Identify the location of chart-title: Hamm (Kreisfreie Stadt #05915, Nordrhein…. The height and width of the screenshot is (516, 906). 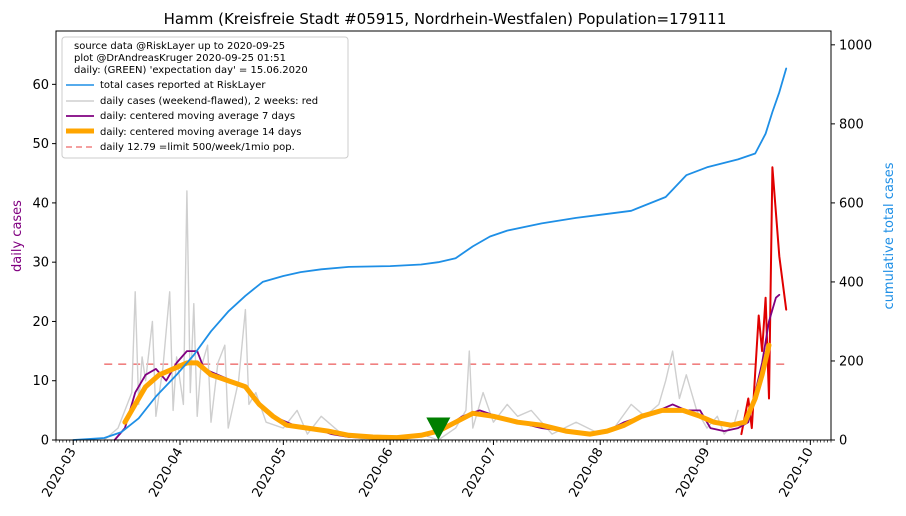
(445, 19).